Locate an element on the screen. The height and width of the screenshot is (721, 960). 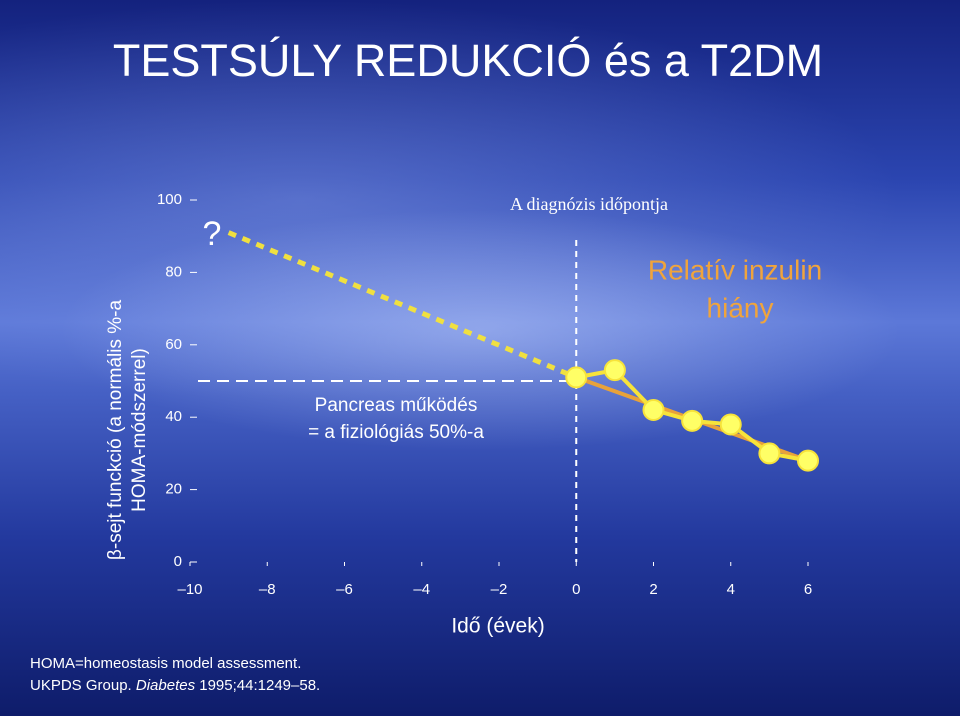
x-tick-label: –2 is located at coordinates (499, 589).